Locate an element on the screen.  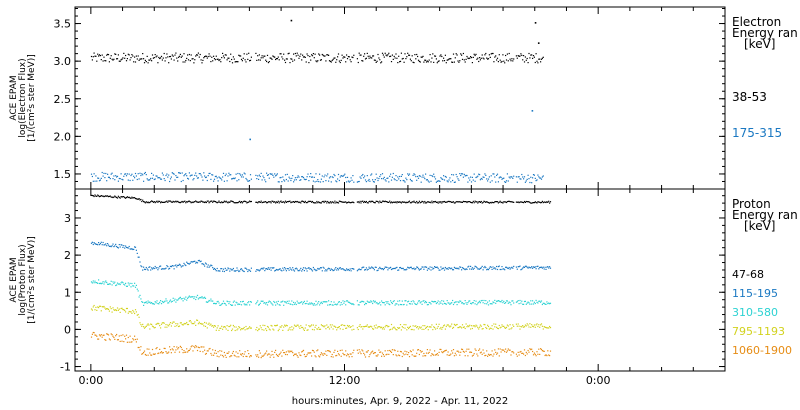
electron-legend-title: Electron is located at coordinates (756, 22).